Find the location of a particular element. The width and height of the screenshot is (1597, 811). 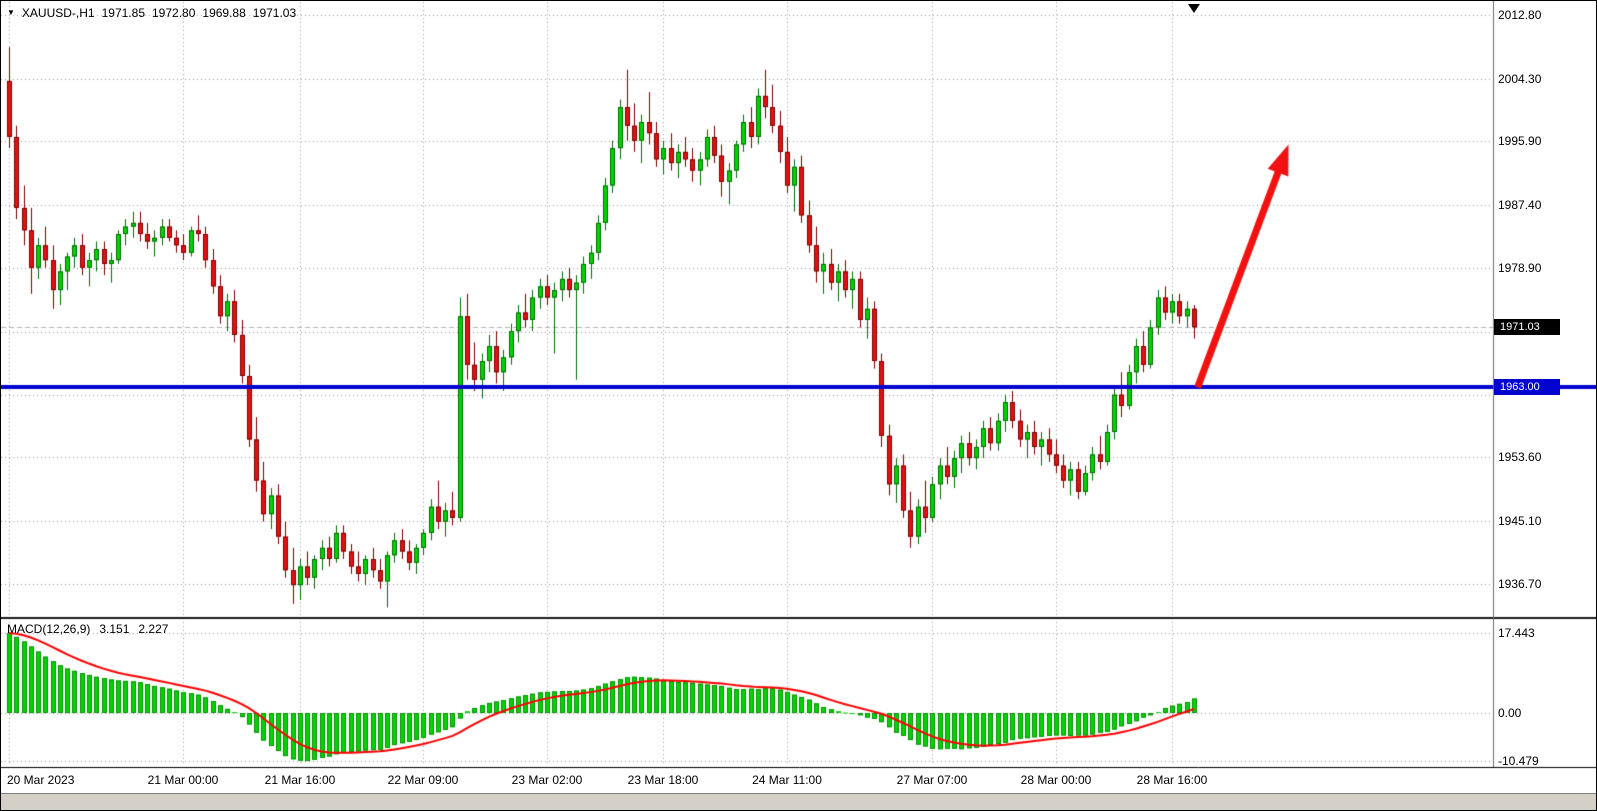

symbol-marker-icon: ▼ is located at coordinates (11, 12).